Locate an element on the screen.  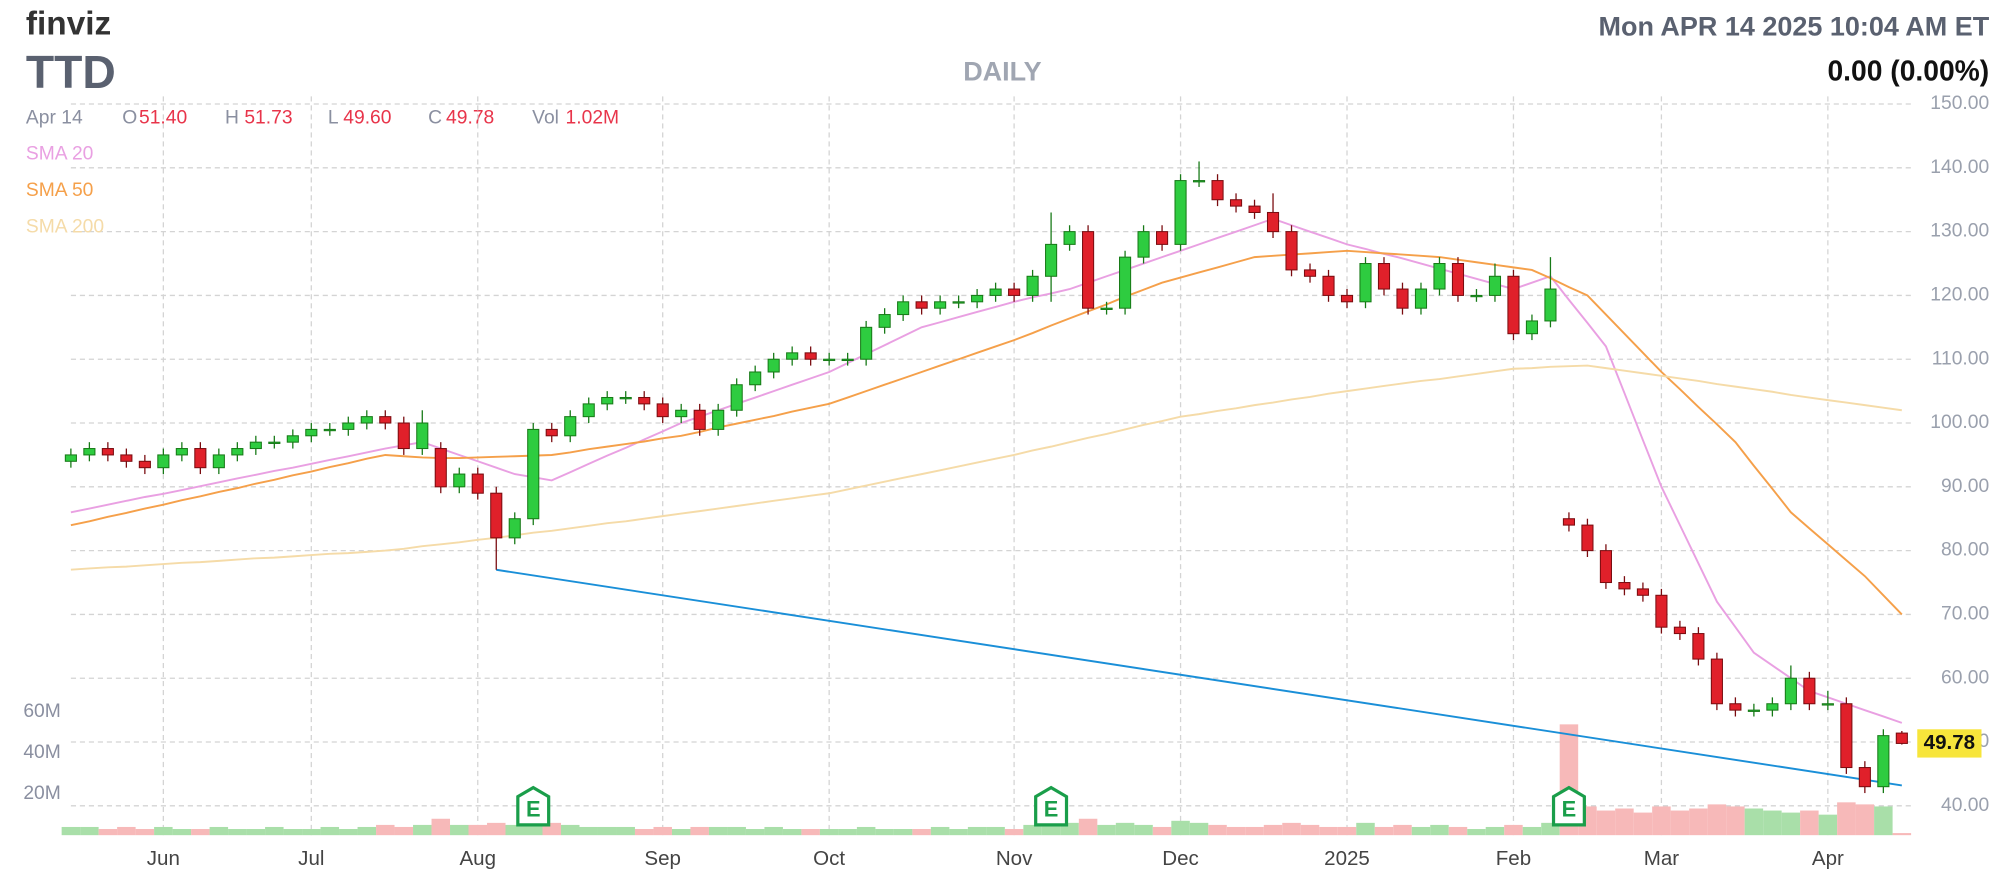
x-tick-label: Apr is located at coordinates (1828, 858).